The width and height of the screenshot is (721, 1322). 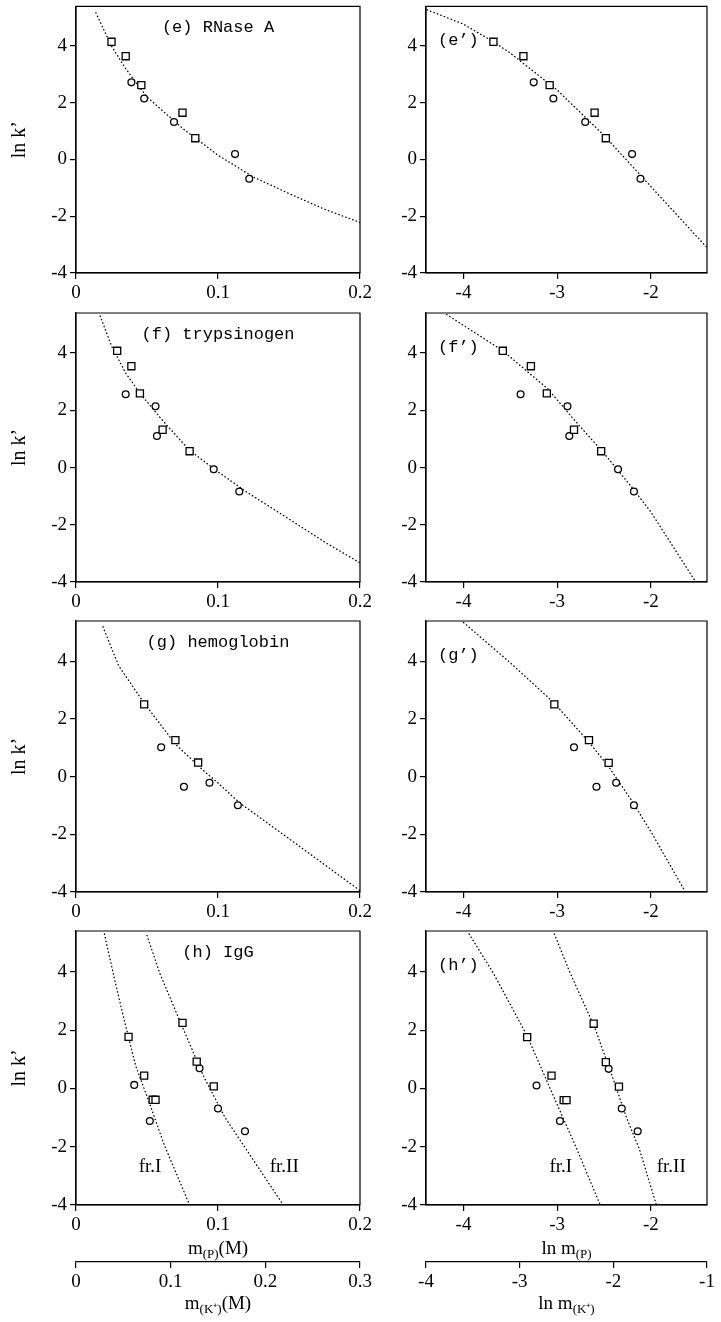 What do you see at coordinates (458, 347) in the screenshot?
I see `text: (f’)` at bounding box center [458, 347].